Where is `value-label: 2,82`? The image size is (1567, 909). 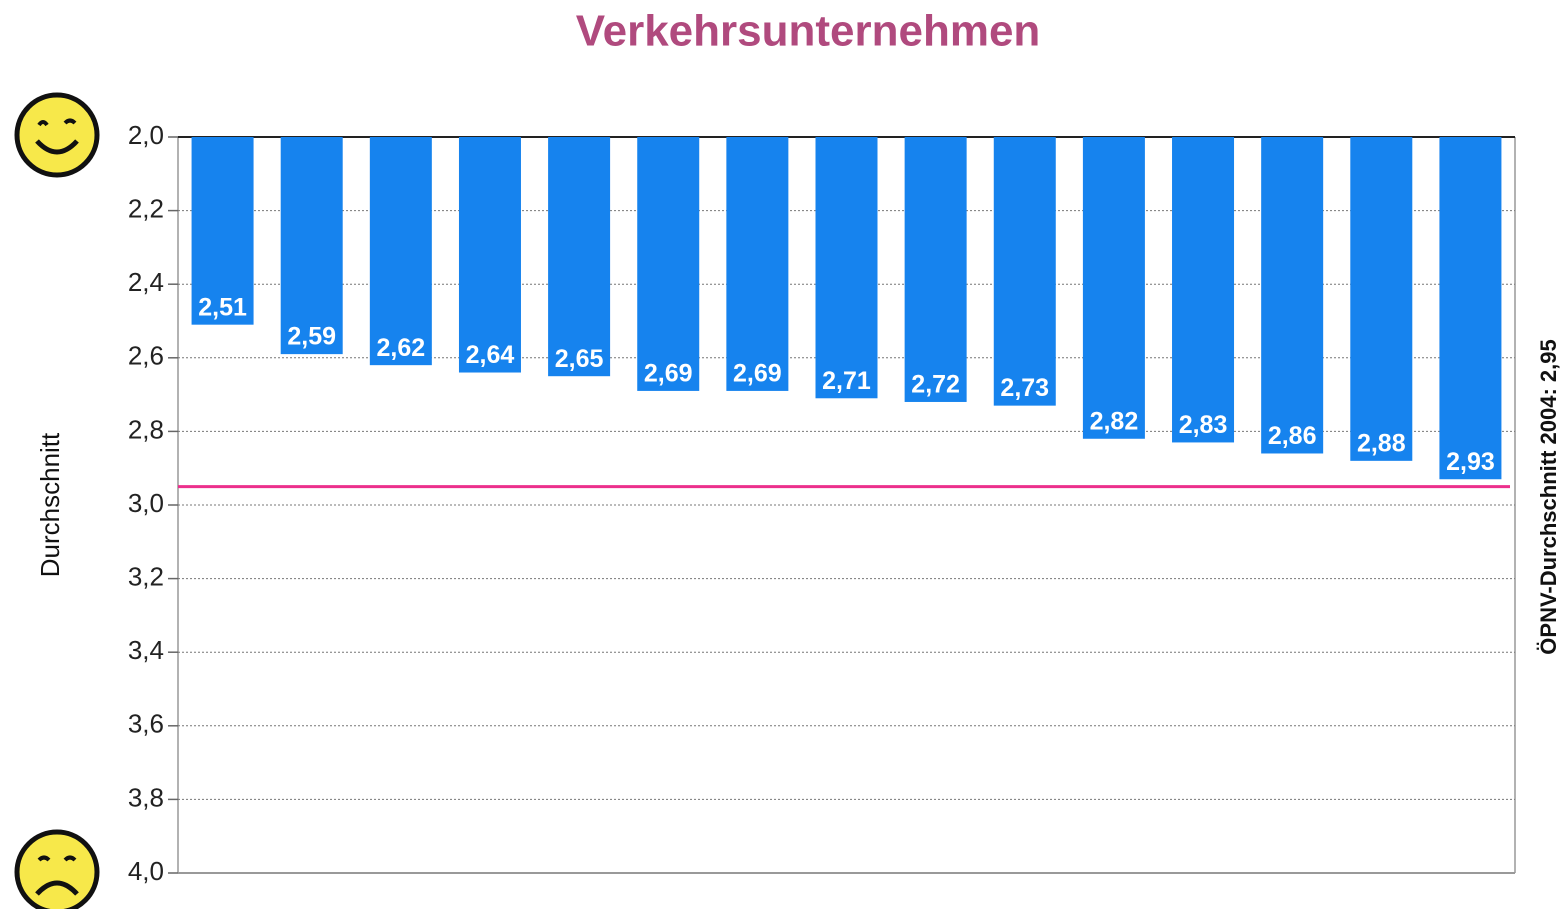
value-label: 2,82 is located at coordinates (1114, 421).